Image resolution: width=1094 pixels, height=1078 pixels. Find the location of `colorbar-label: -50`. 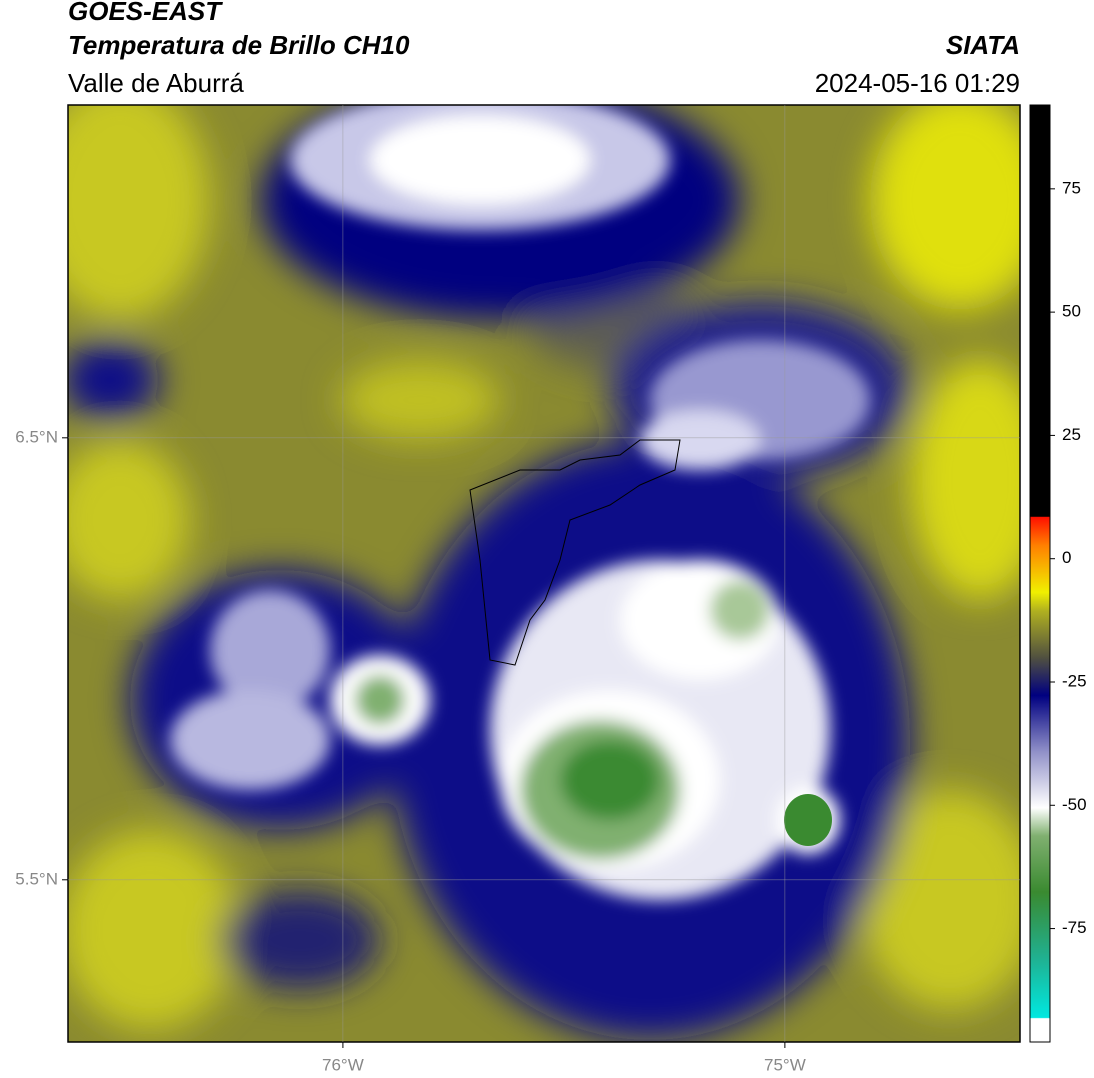

colorbar-label: -50 is located at coordinates (1074, 804).